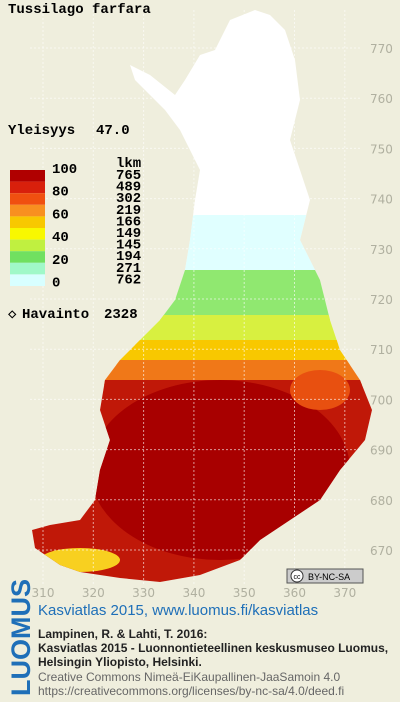 The height and width of the screenshot is (702, 400). Describe the element at coordinates (60, 215) in the screenshot. I see `legend-scale-label: 60` at that location.